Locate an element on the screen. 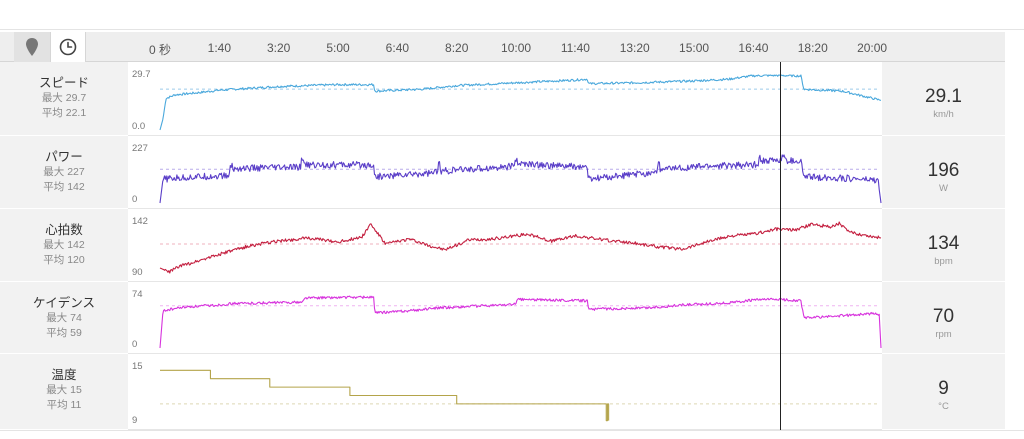  metric-current-value: 70 is located at coordinates (943, 316).